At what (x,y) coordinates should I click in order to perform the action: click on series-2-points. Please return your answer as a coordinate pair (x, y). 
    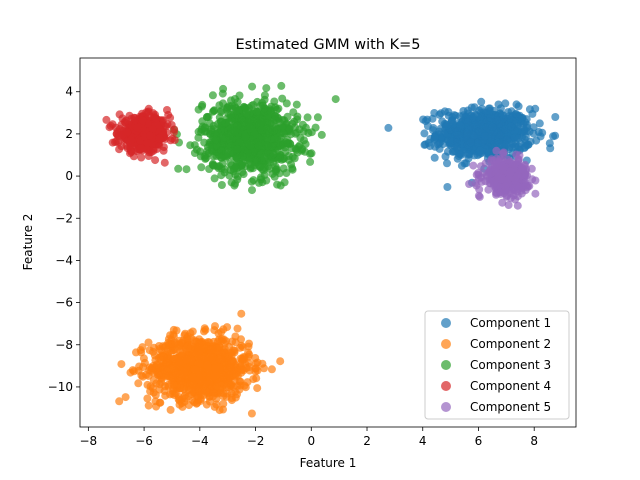
    Looking at the image, I should click on (200, 363).